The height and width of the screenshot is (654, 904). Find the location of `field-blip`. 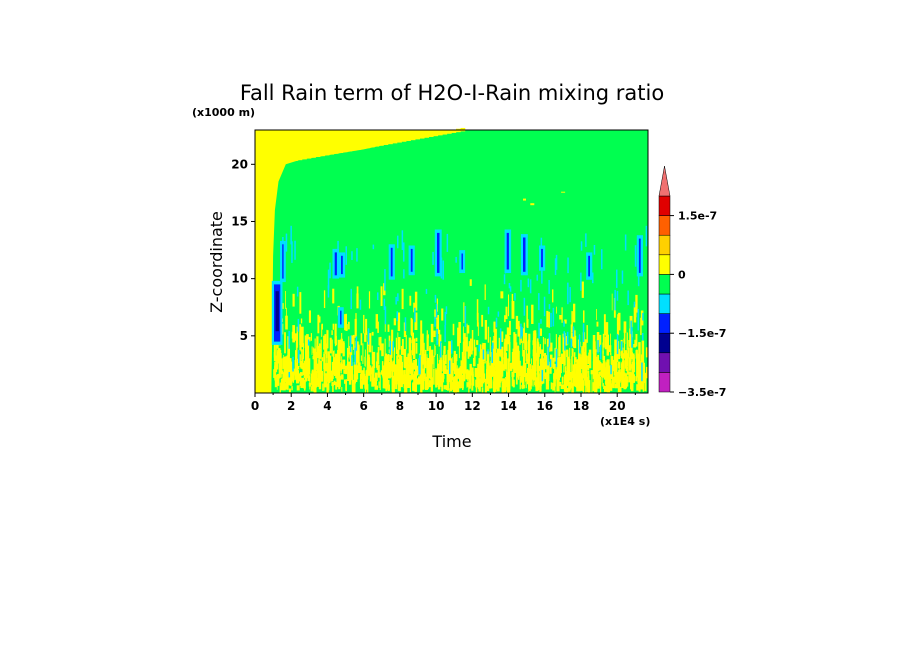

field-blip is located at coordinates (532, 204).